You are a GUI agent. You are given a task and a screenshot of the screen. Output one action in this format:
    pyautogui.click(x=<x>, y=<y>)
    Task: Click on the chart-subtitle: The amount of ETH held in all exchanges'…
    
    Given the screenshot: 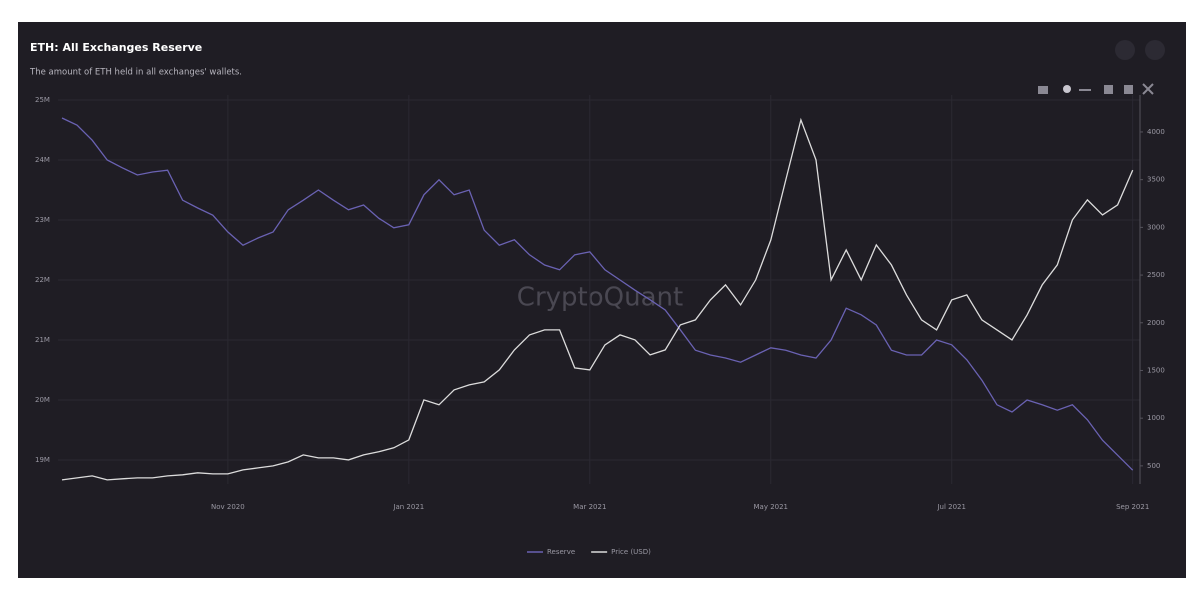 What is the action you would take?
    pyautogui.click(x=135, y=73)
    